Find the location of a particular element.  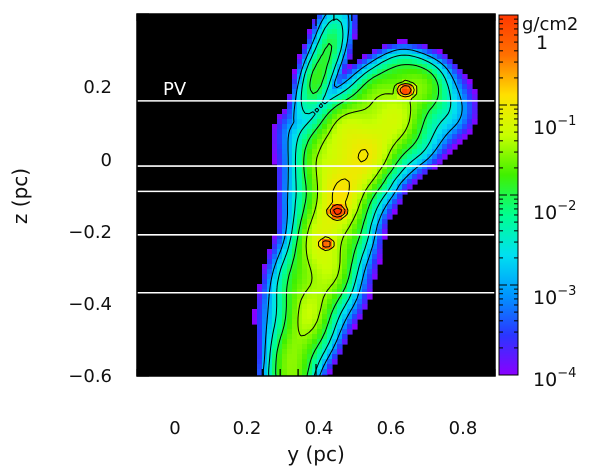

colorbar-label-1e-2: 10−2 is located at coordinates (554, 211).